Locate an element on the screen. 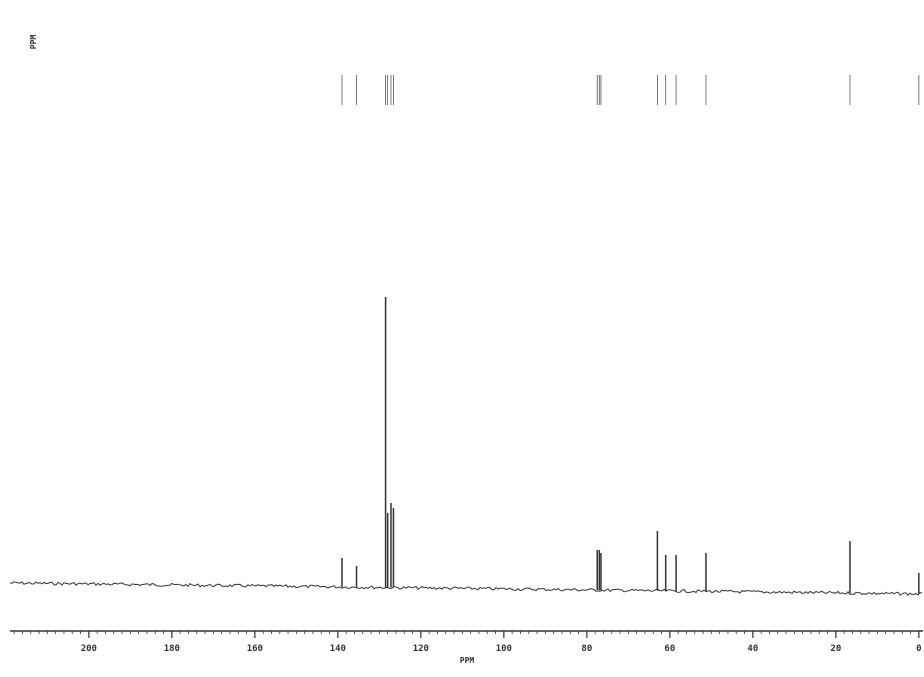 This screenshot has height=677, width=924. x-tick-label: 80 is located at coordinates (586, 649).